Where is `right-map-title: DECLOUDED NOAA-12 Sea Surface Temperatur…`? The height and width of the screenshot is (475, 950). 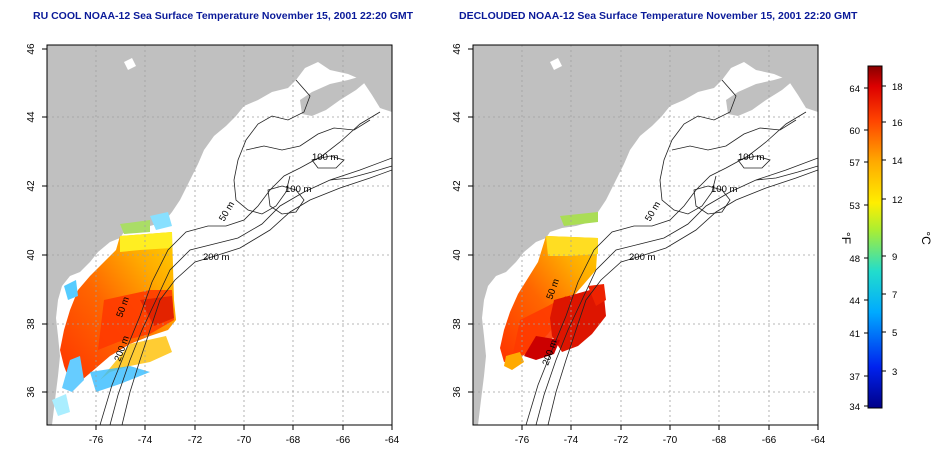
right-map-title: DECLOUDED NOAA-12 Sea Surface Temperatur… is located at coordinates (658, 16).